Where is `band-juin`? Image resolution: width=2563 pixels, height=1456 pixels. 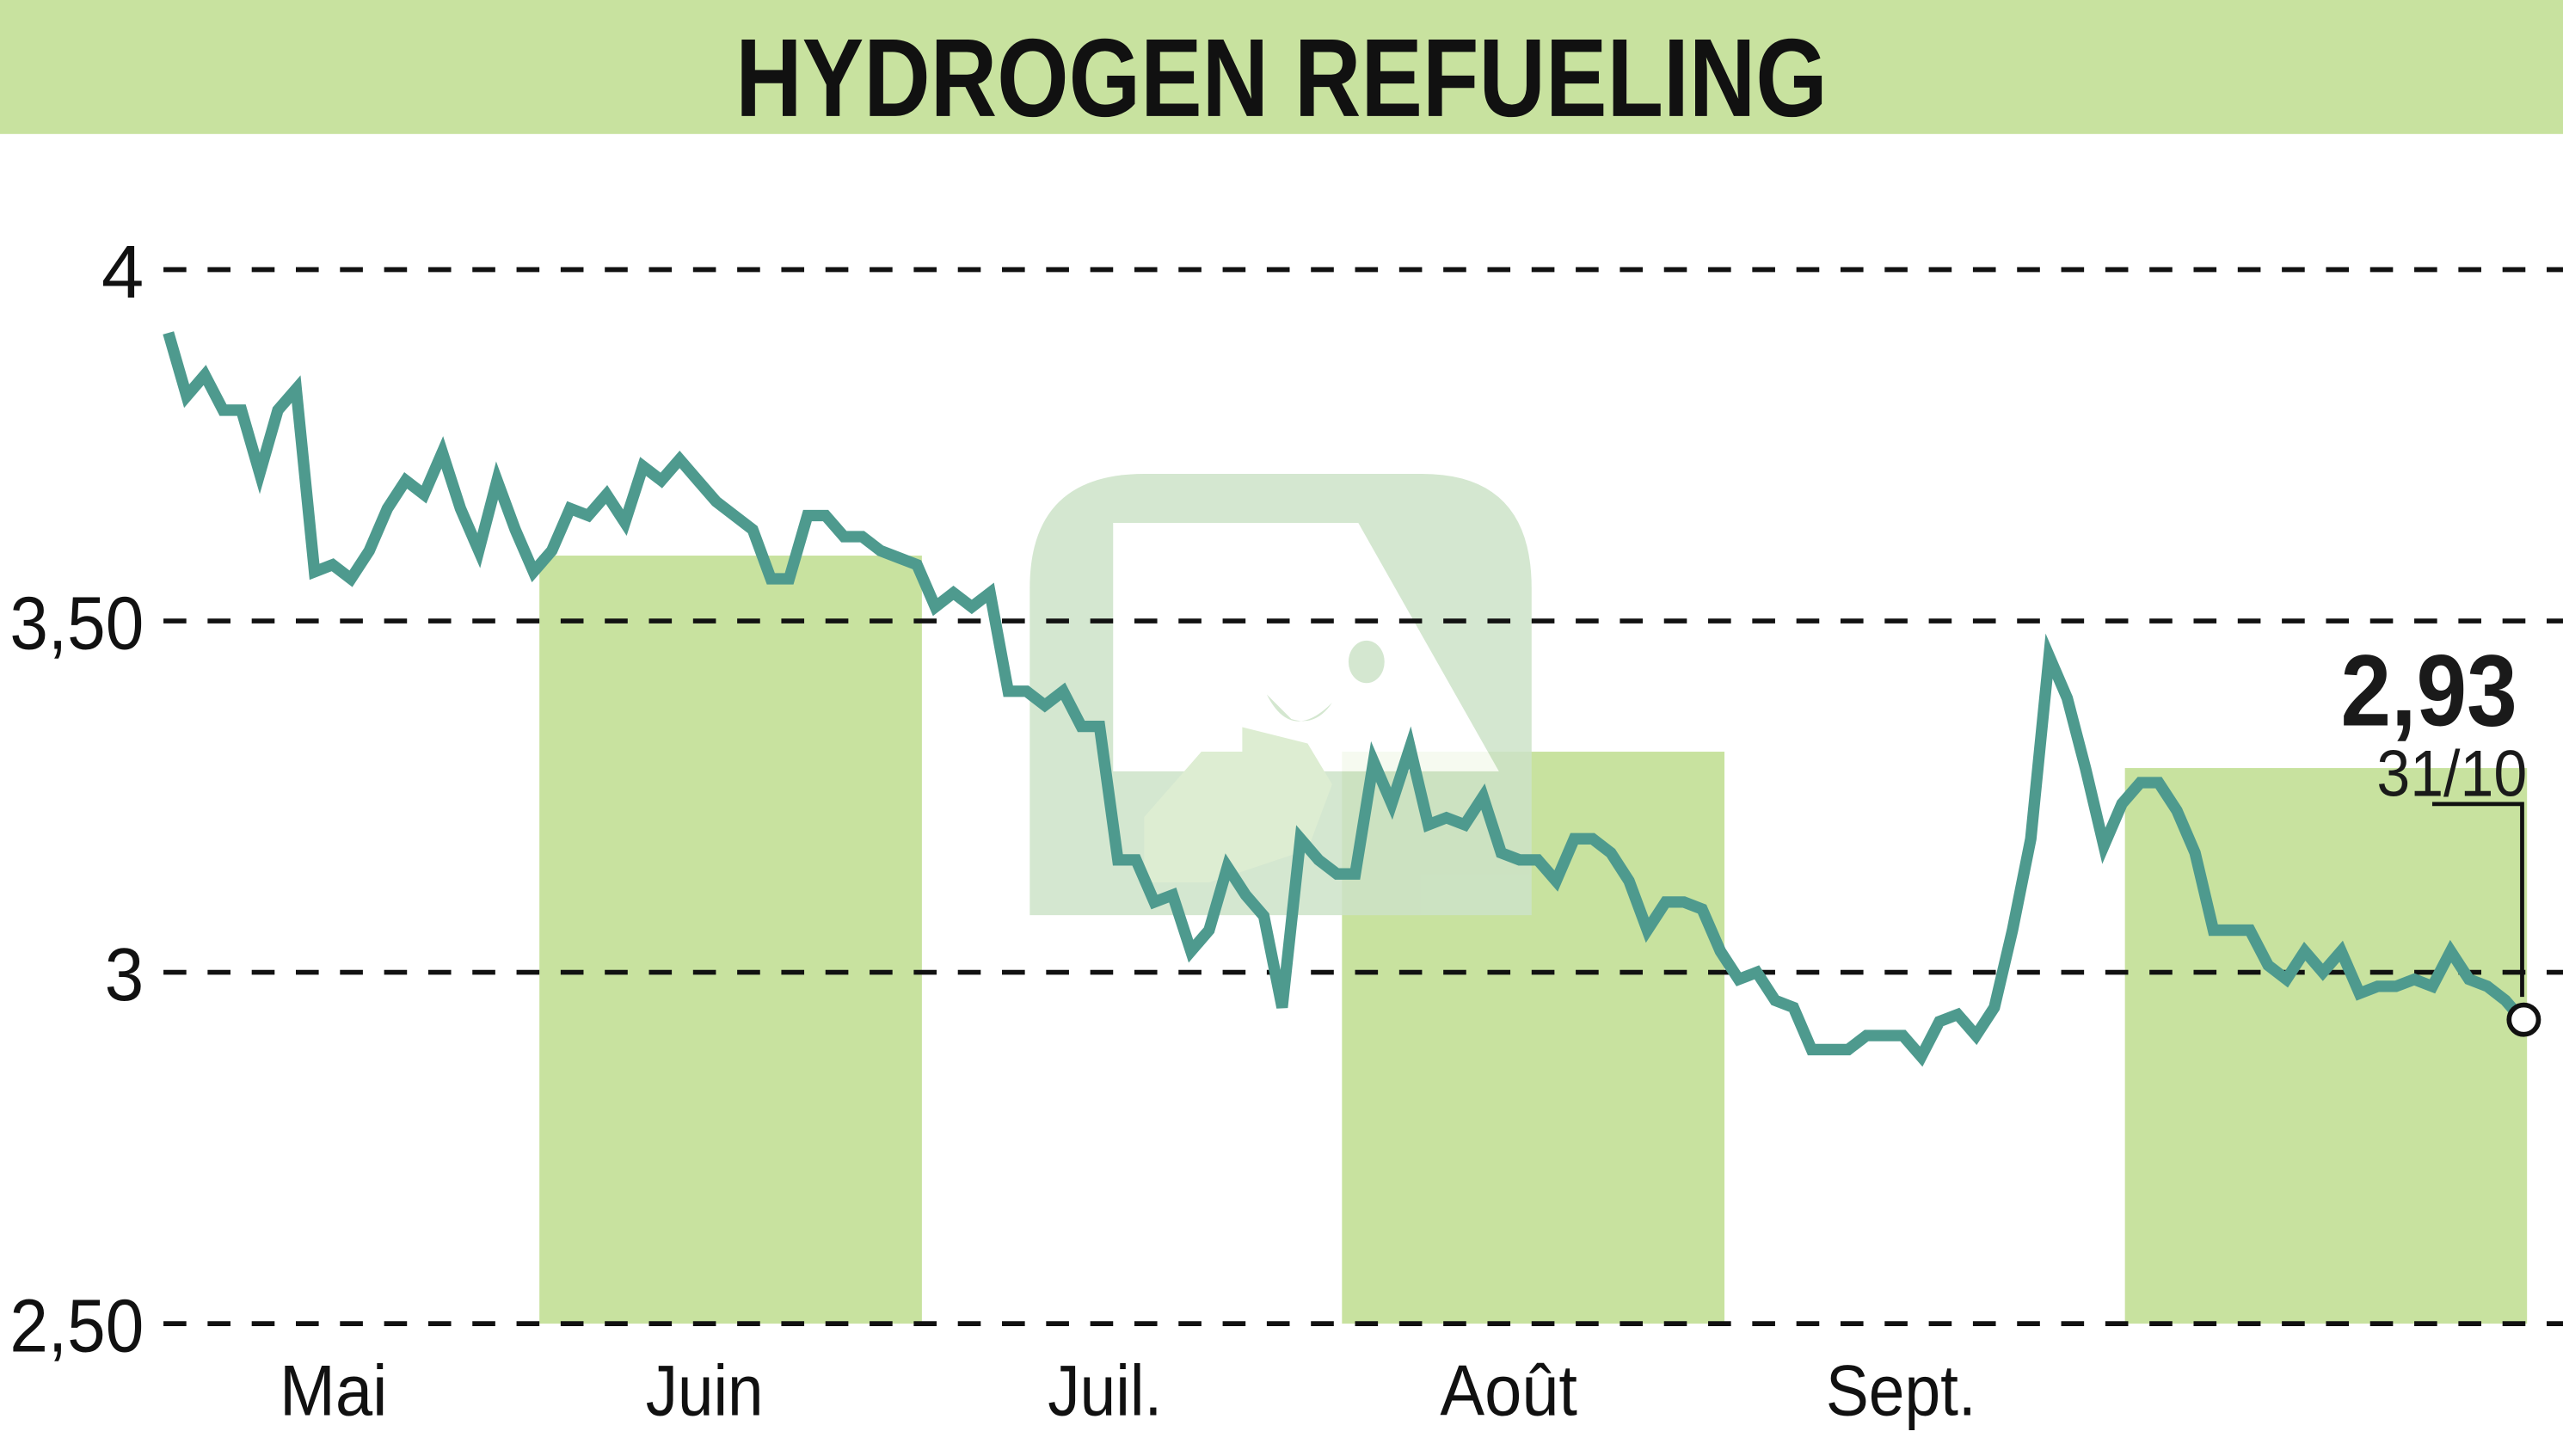 band-juin is located at coordinates (730, 940).